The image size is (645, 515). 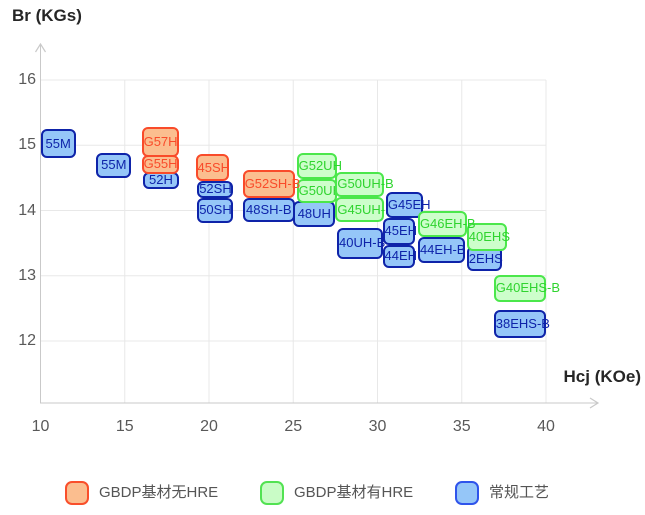 I want to click on x-axis-arrow-icon, so click(x=594, y=403).